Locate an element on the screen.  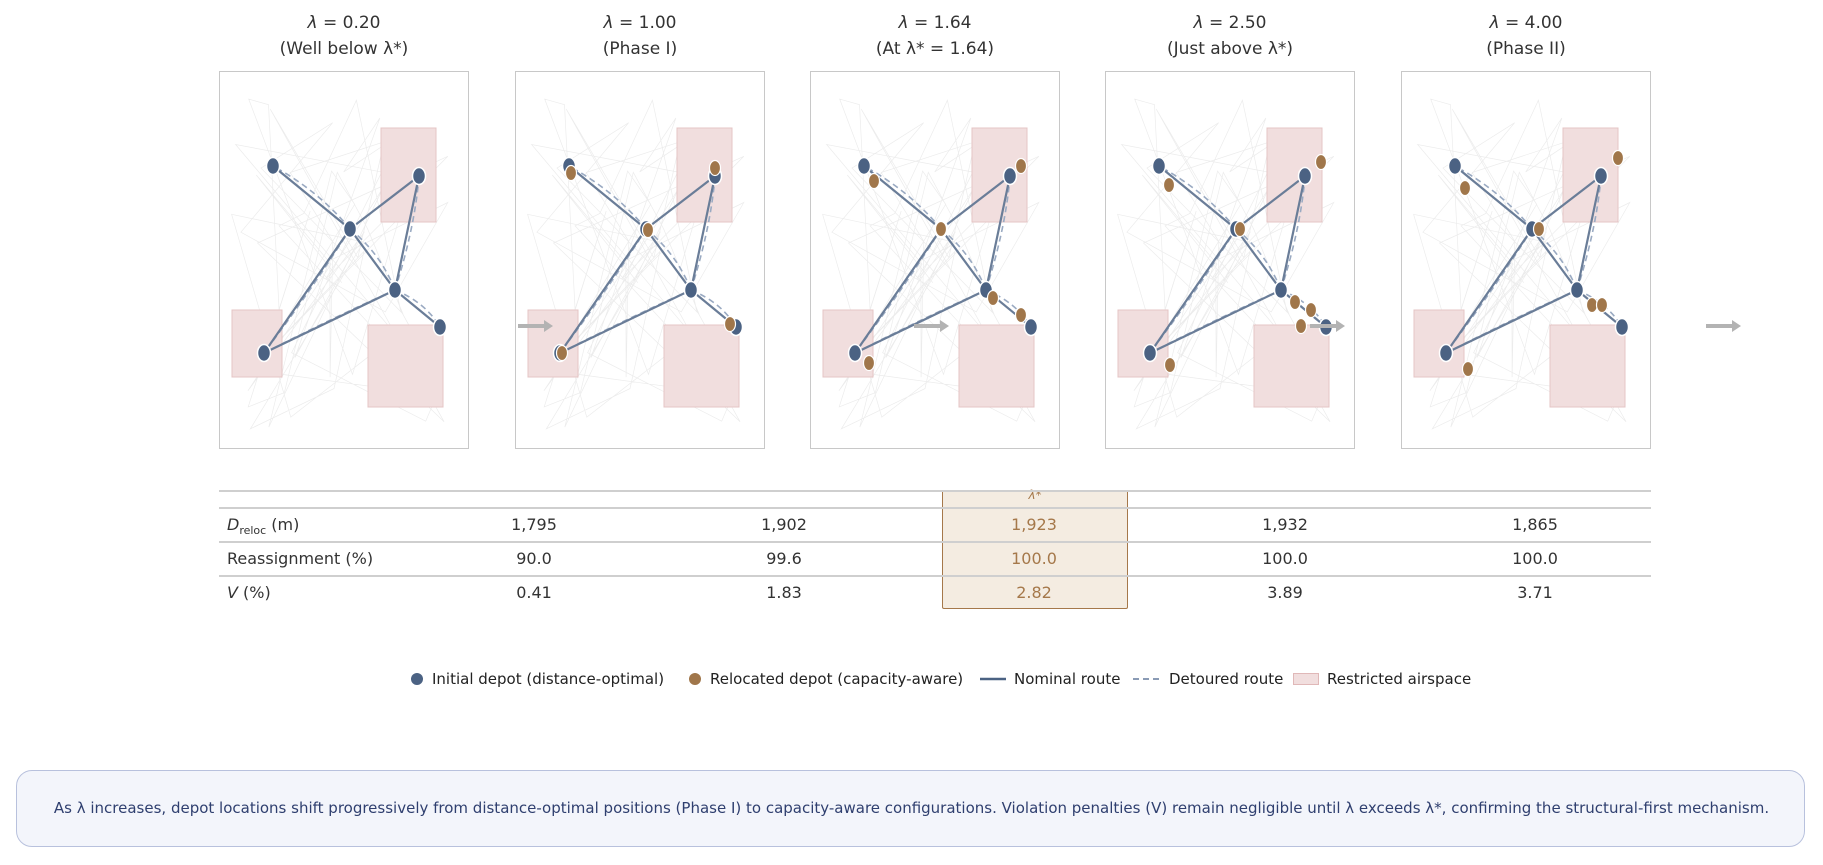
lambda-value: 1.64 is located at coordinates (952, 23).